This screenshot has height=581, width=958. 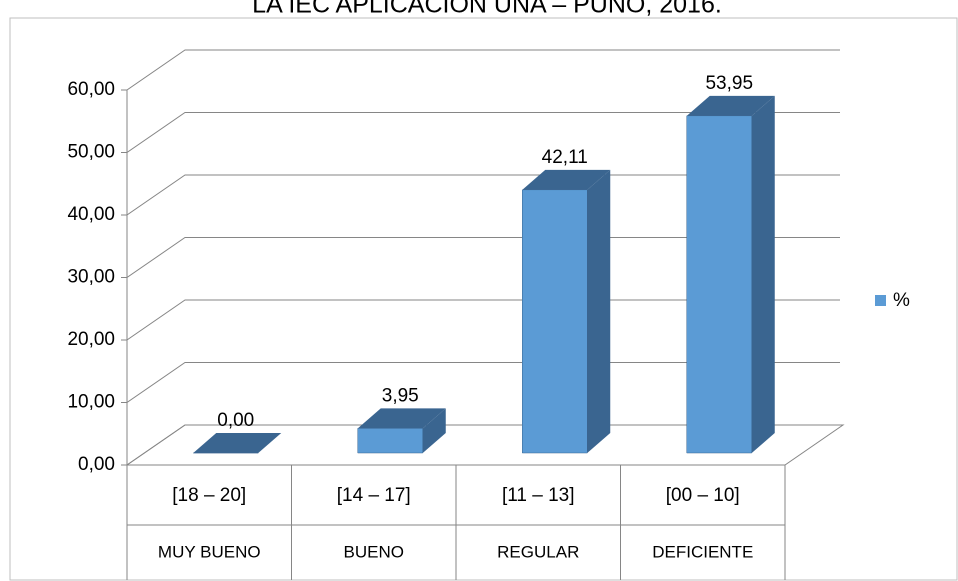 What do you see at coordinates (702, 551) in the screenshot?
I see `x-group-label: DEFICIENTE` at bounding box center [702, 551].